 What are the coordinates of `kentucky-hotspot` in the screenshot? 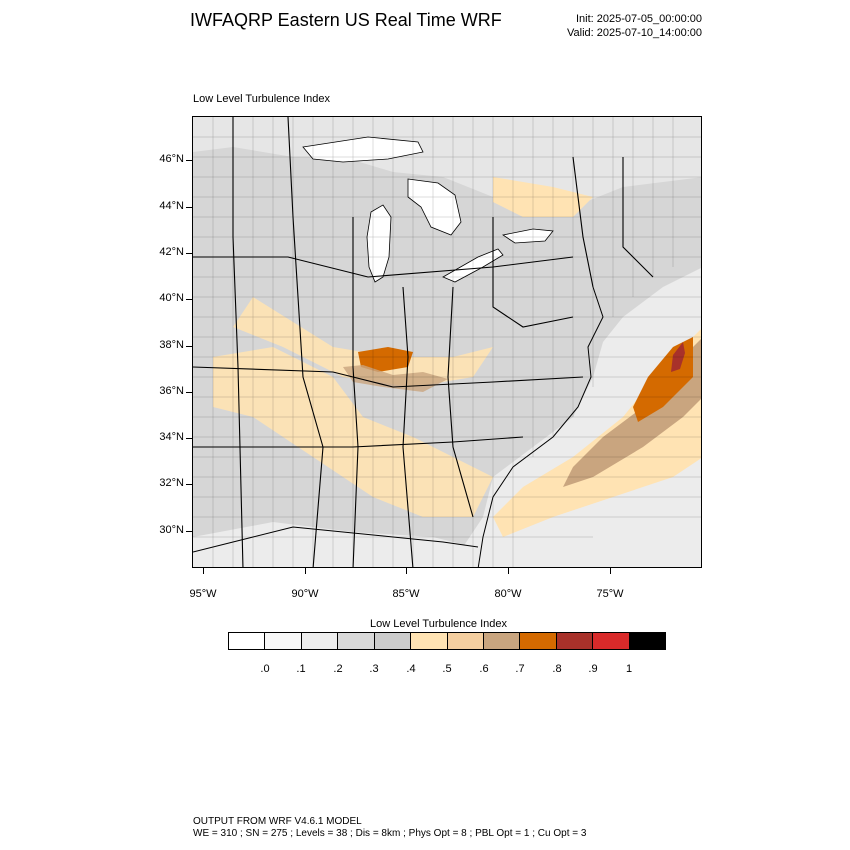 It's located at (385, 359).